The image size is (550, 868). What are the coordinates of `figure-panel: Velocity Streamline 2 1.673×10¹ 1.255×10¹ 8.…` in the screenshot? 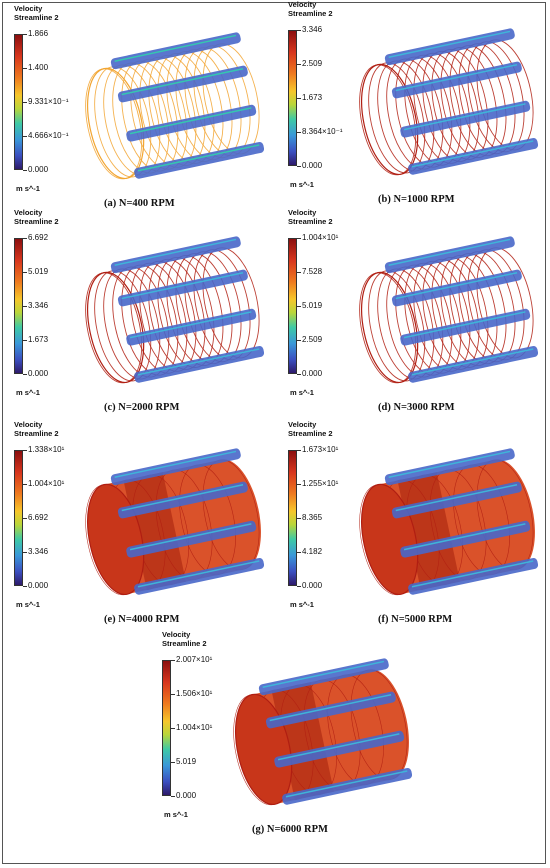 It's located at (413, 524).